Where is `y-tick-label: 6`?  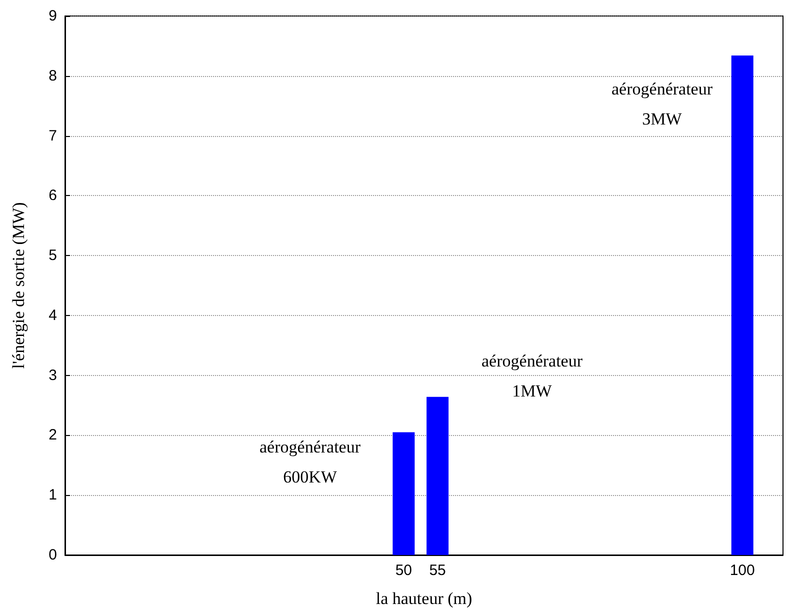 y-tick-label: 6 is located at coordinates (52, 195).